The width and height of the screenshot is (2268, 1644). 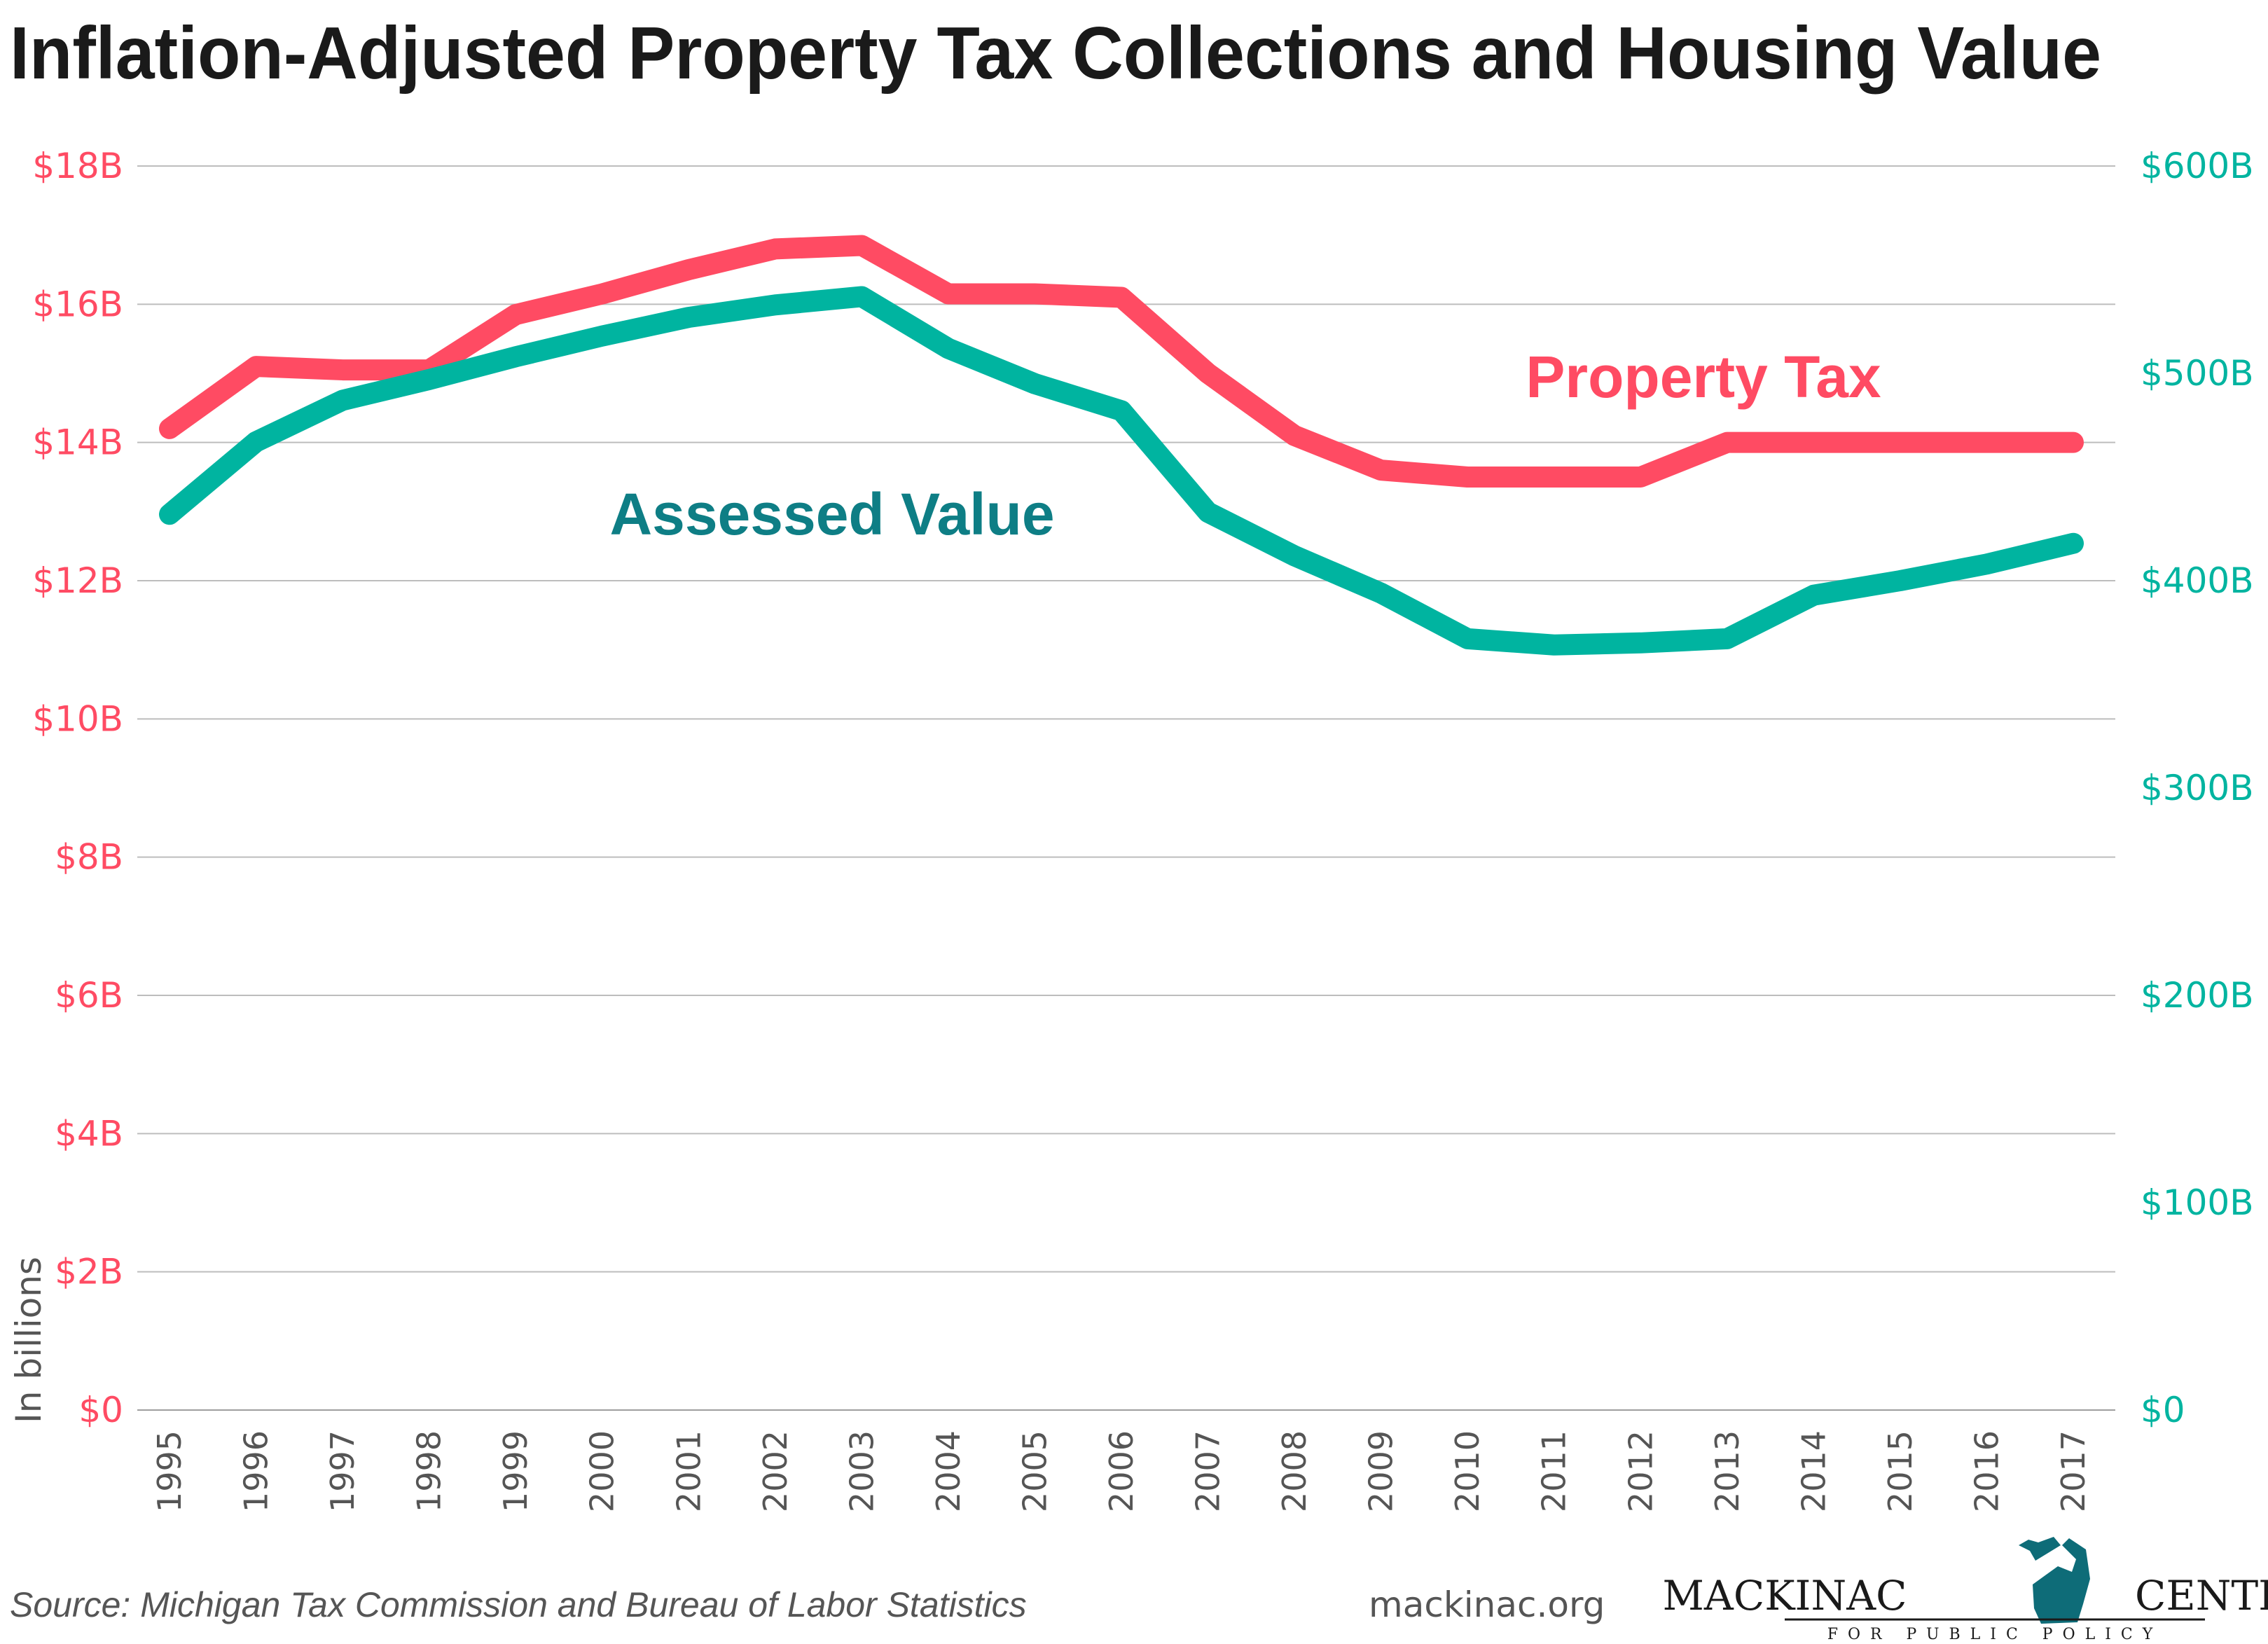 I want to click on x-tick-label: 2002, so click(x=775, y=1471).